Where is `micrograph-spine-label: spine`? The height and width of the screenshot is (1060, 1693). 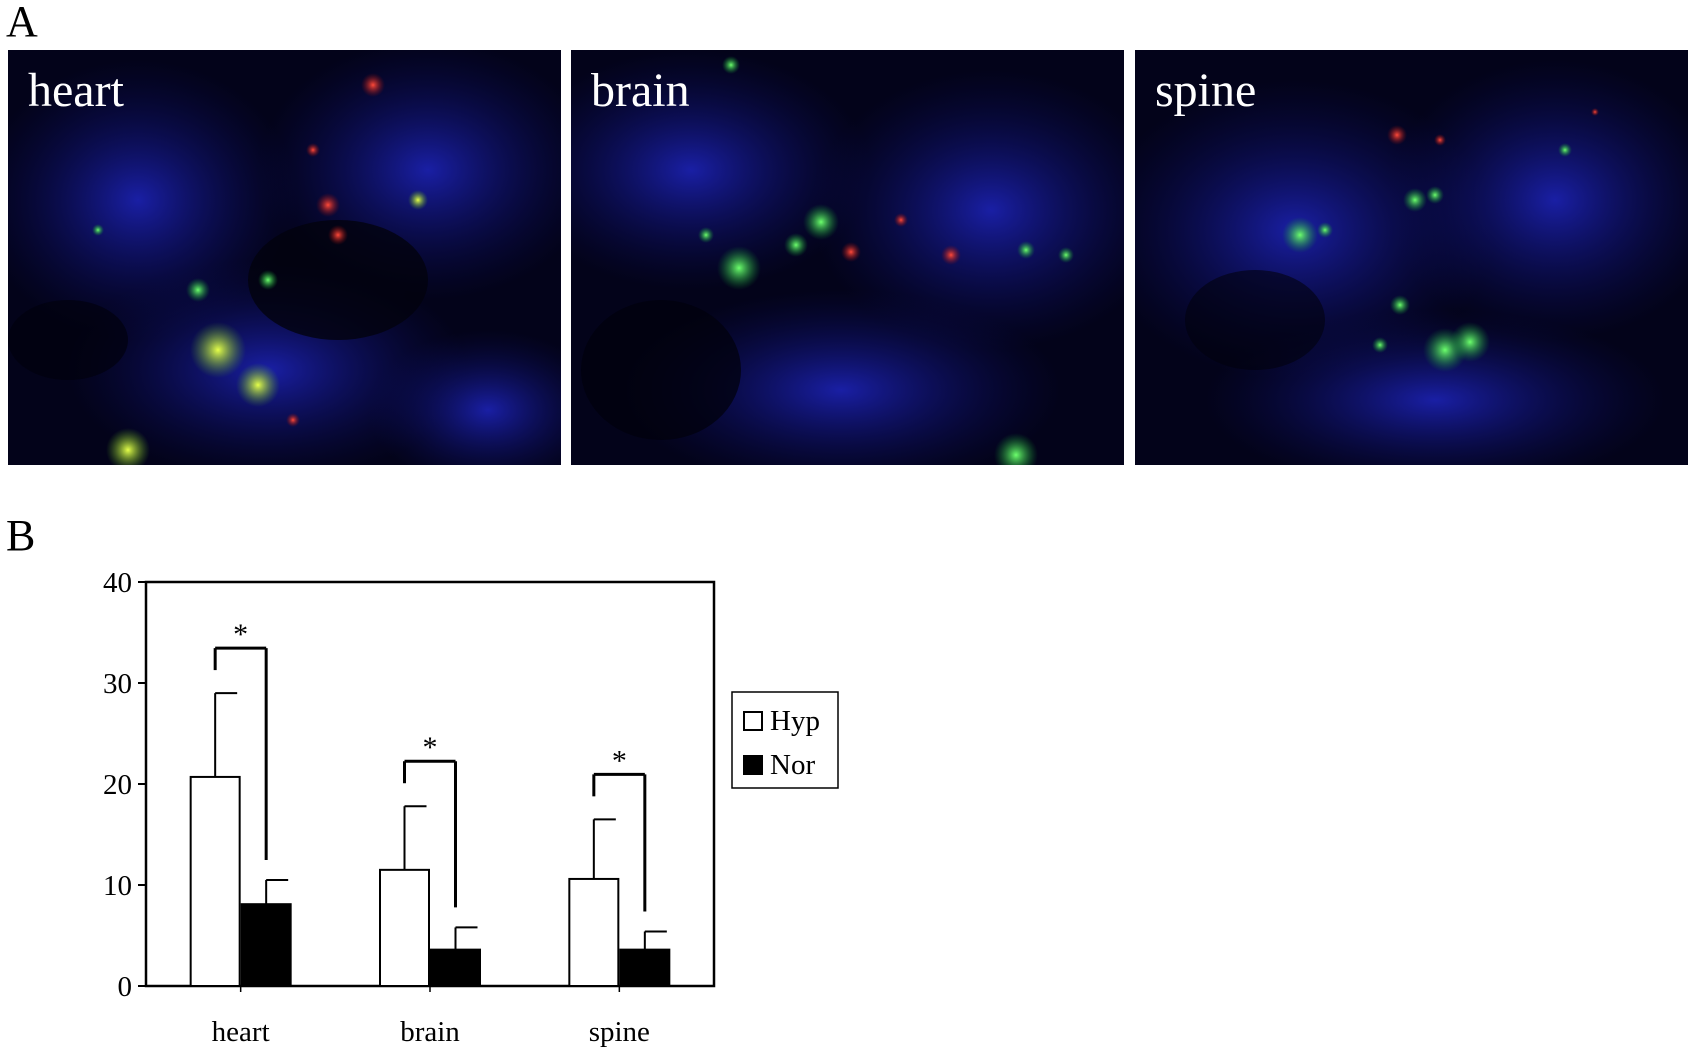
micrograph-spine-label: spine is located at coordinates (1206, 90).